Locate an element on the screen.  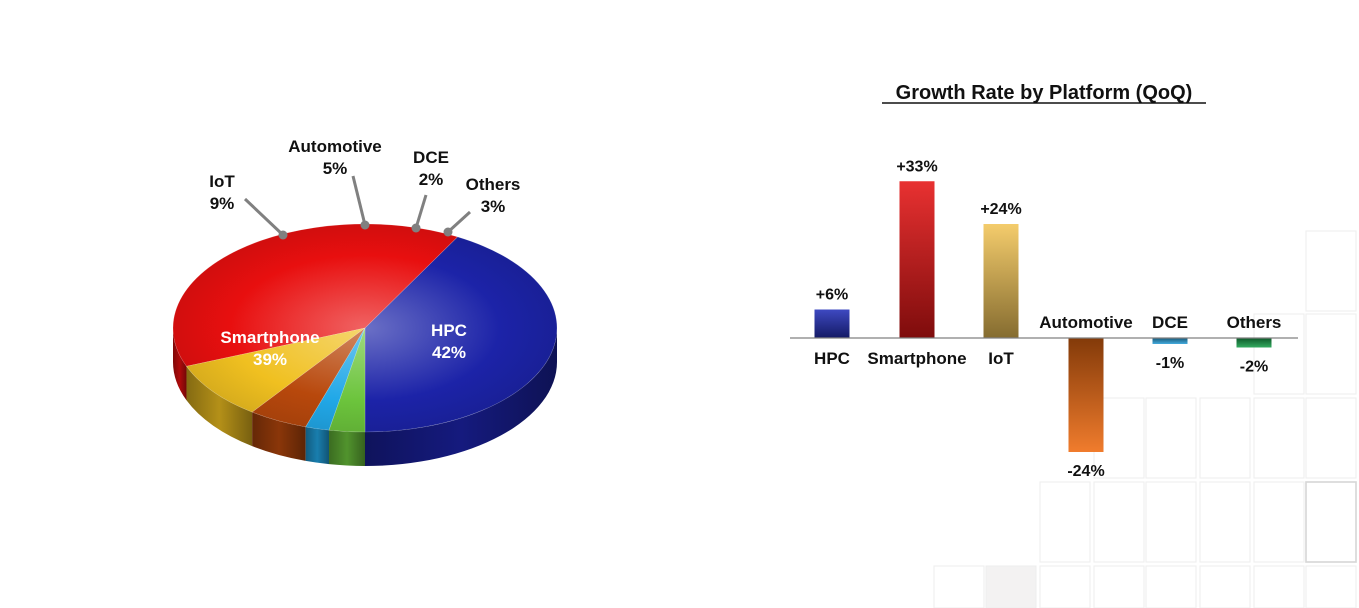
bar-category-label-iot: IoT is located at coordinates (1001, 358).